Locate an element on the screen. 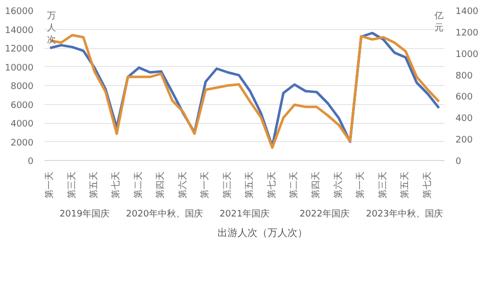 This screenshot has height=300, width=500. text: 2019年国庆 is located at coordinates (85, 214).